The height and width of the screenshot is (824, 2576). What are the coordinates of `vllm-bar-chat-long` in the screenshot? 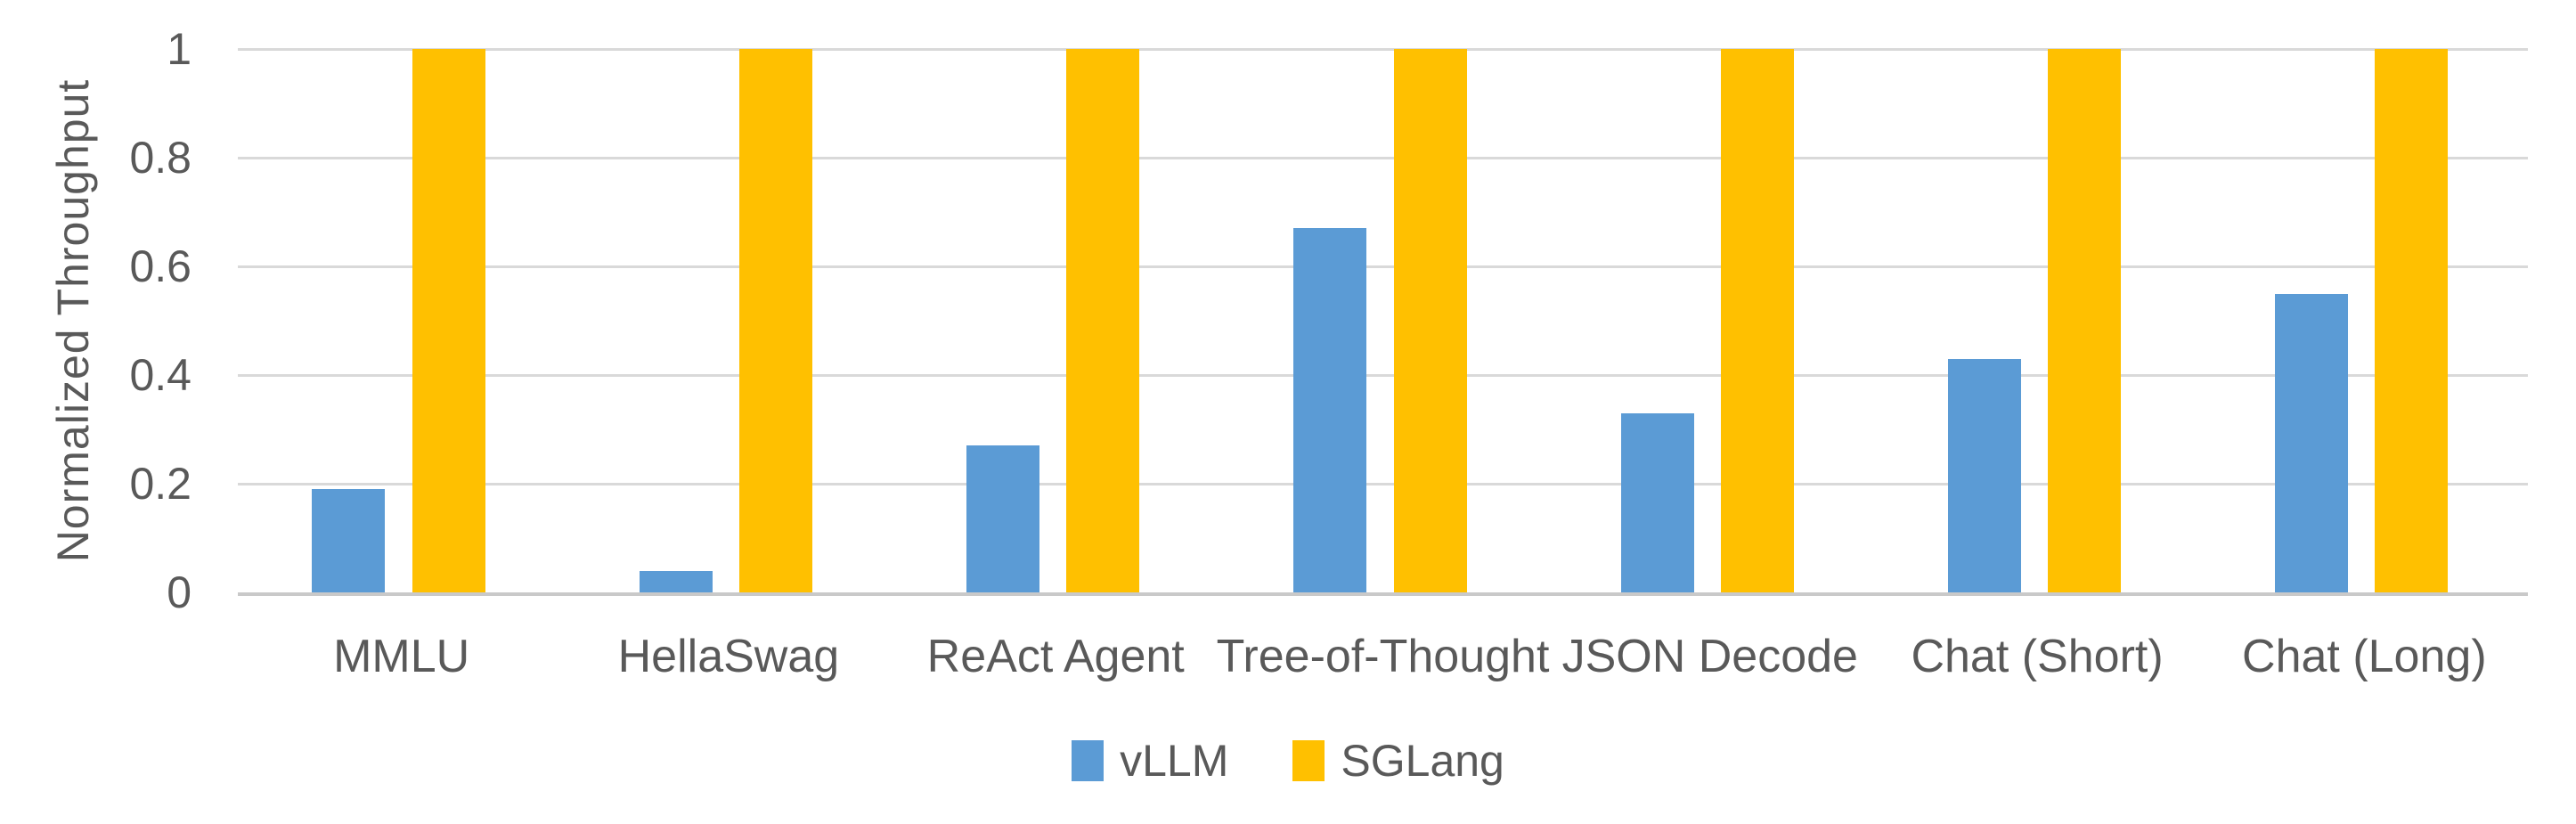 It's located at (2312, 442).